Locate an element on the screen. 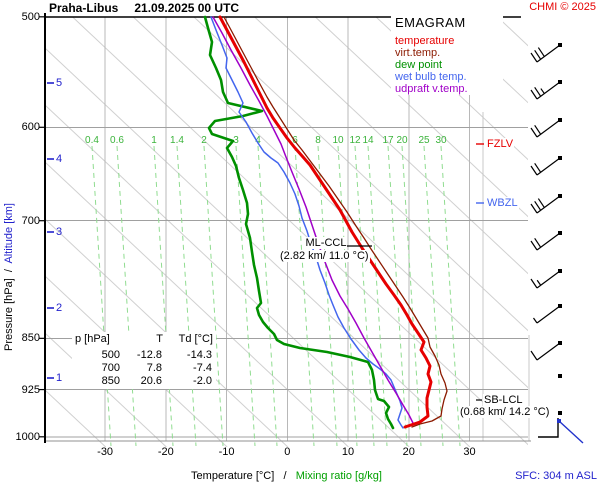 This screenshot has width=600, height=500. table-cell: 850 is located at coordinates (110, 381).